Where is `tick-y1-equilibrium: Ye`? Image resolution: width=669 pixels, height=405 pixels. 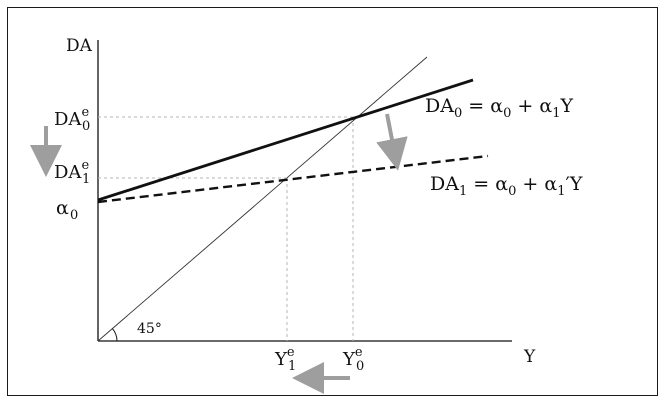 tick-y1-equilibrium: Ye is located at coordinates (284, 357).